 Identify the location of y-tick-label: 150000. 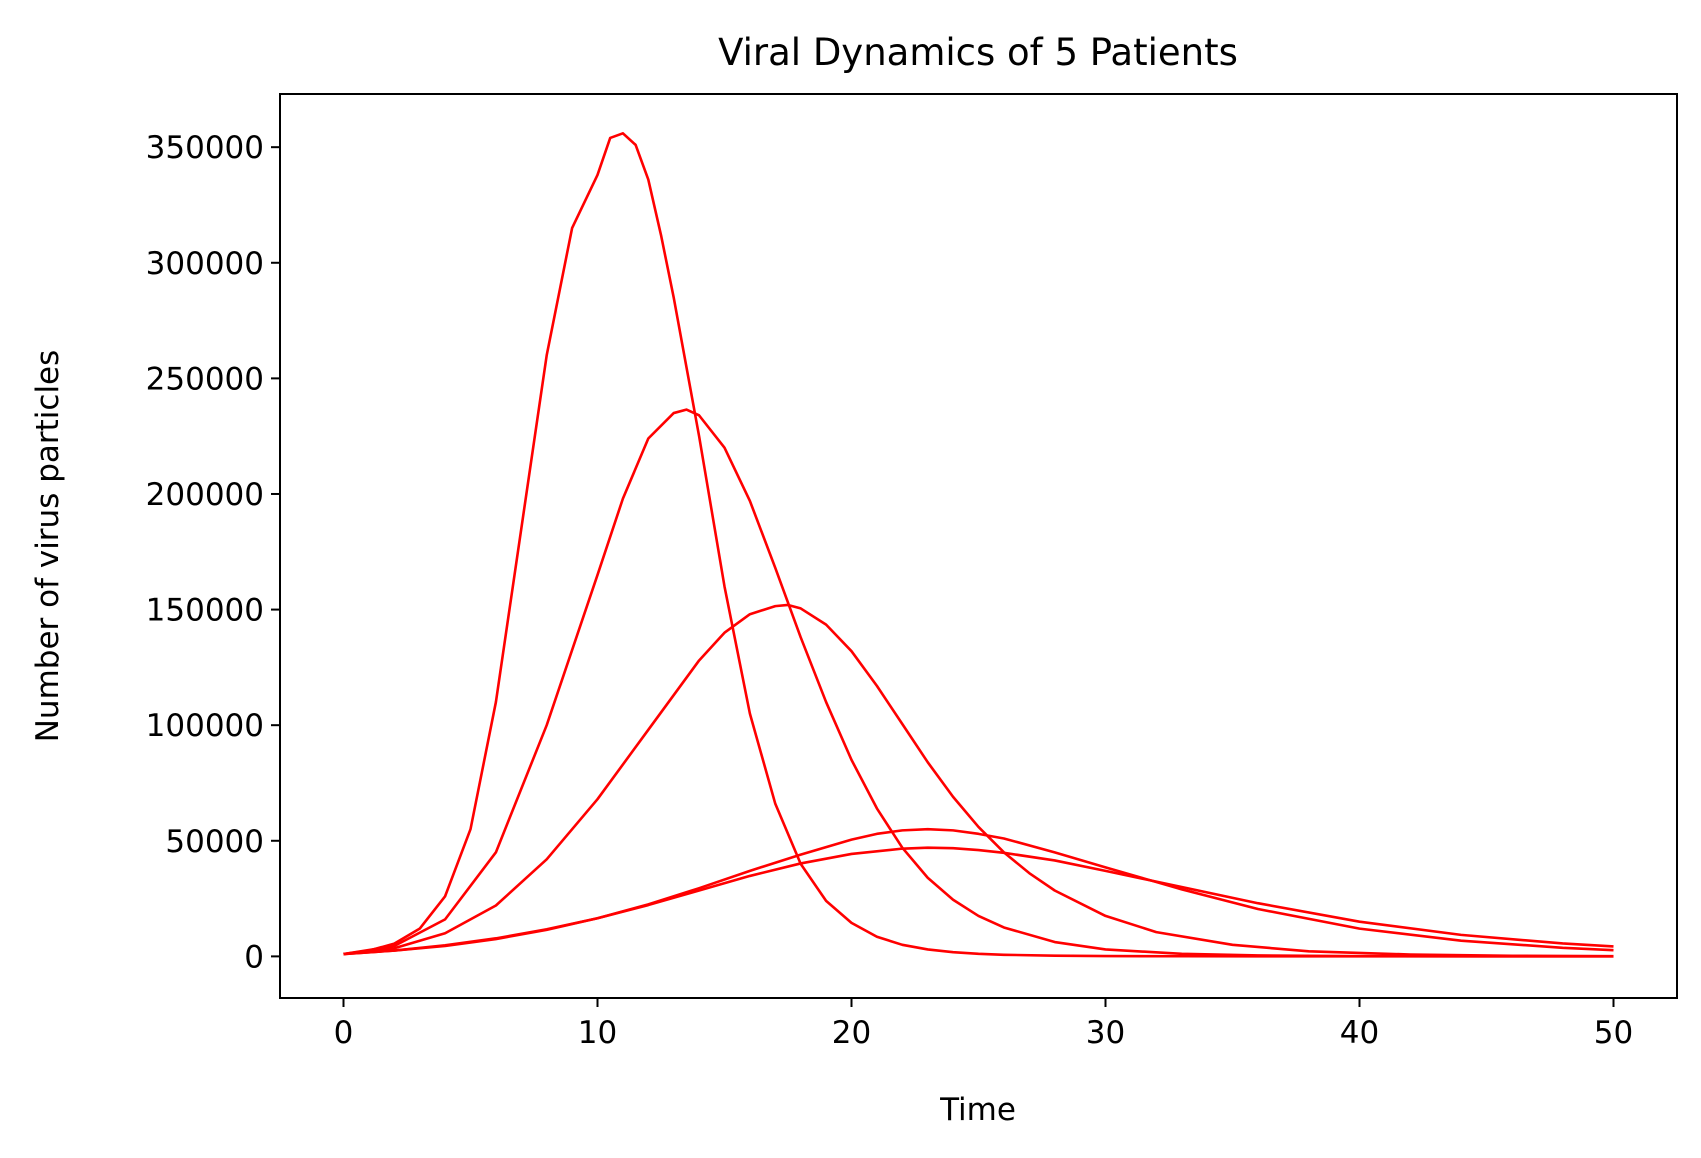
(205, 611).